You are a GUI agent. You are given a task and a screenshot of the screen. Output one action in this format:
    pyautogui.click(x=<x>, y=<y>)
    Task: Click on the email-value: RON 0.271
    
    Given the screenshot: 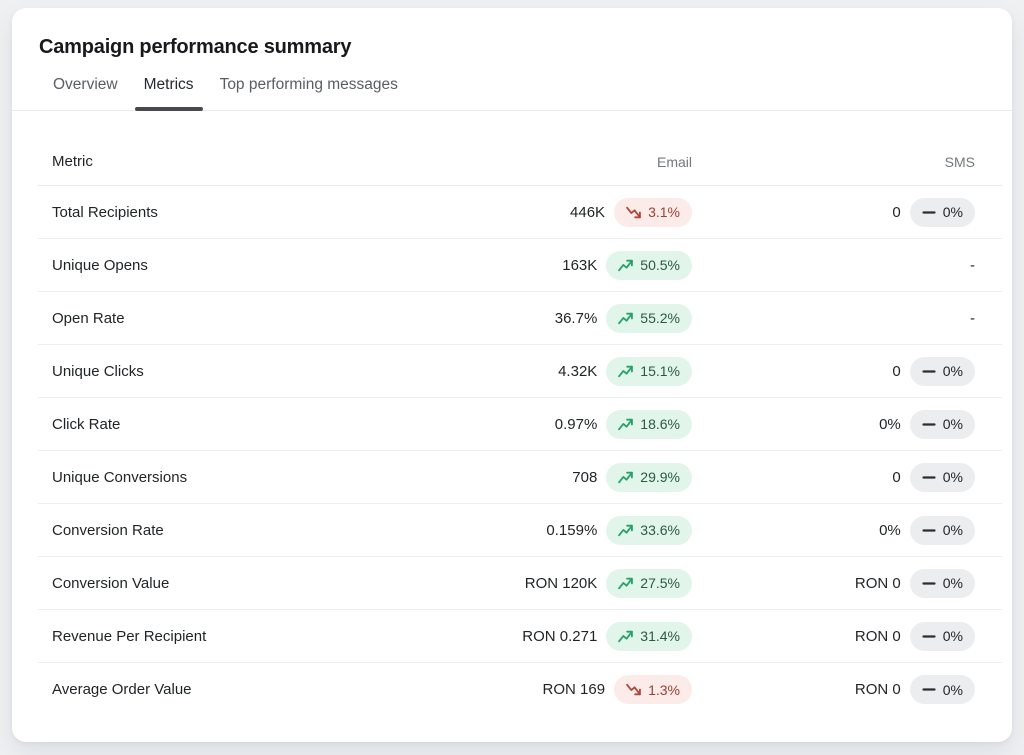 What is the action you would take?
    pyautogui.click(x=560, y=636)
    